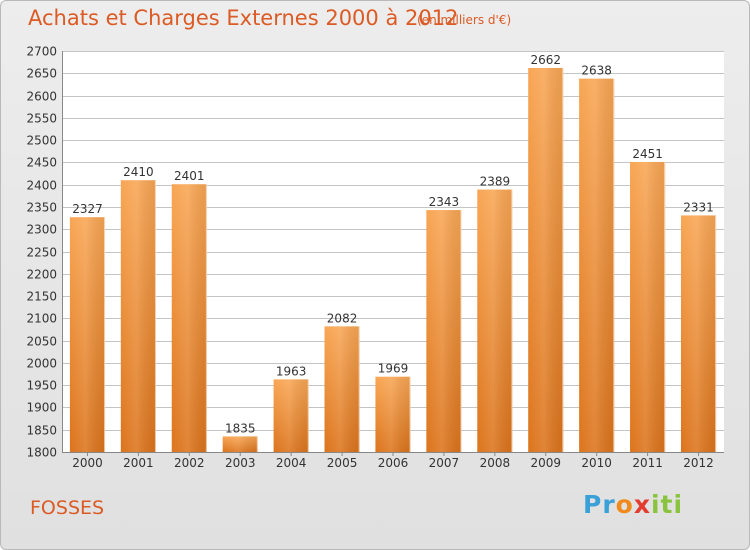 Image resolution: width=750 pixels, height=550 pixels. What do you see at coordinates (138, 463) in the screenshot?
I see `x-tick-label: 2001` at bounding box center [138, 463].